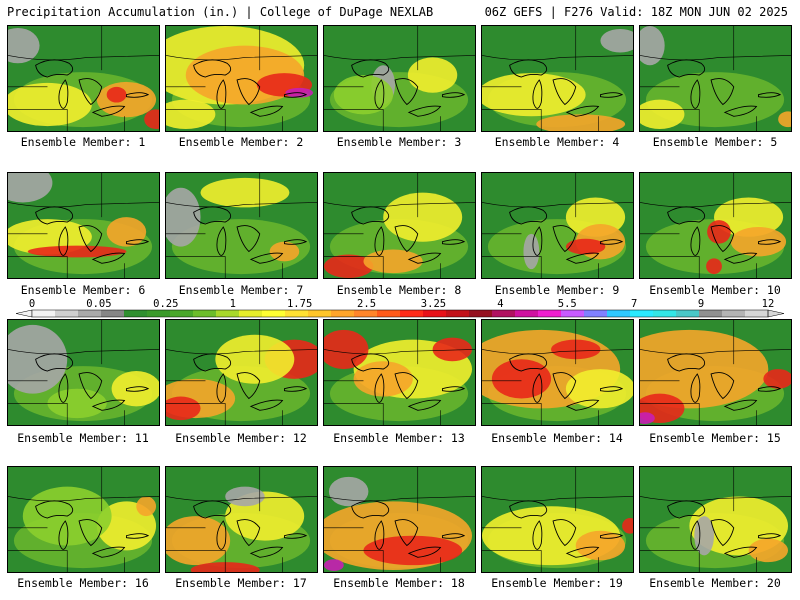 This screenshot has width=800, height=600. I want to click on ensemble-member-label: Ensemble Member: 11, so click(83, 438).